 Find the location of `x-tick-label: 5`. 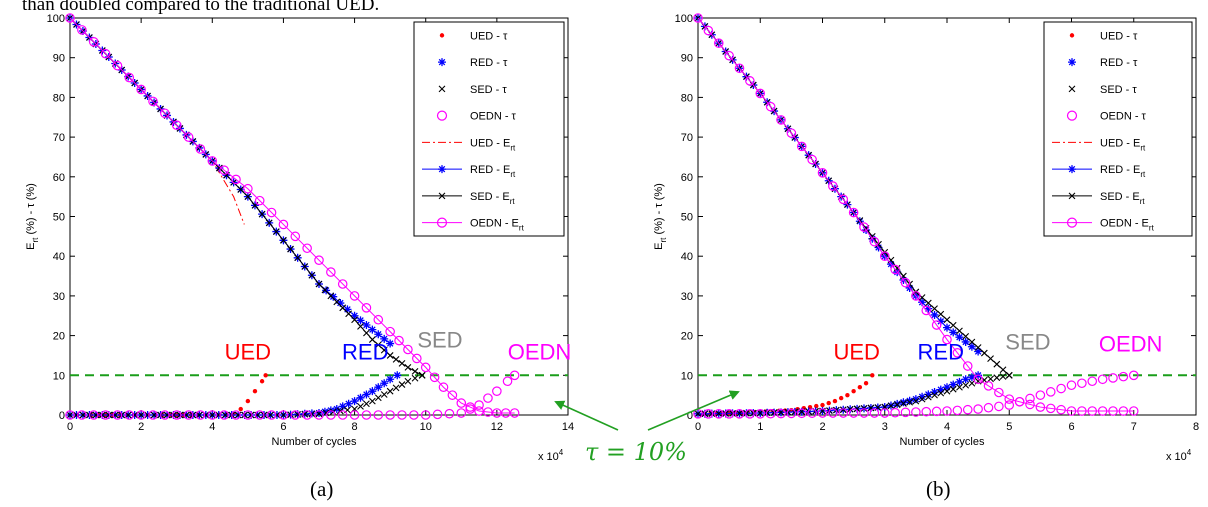

x-tick-label: 5 is located at coordinates (1009, 427).